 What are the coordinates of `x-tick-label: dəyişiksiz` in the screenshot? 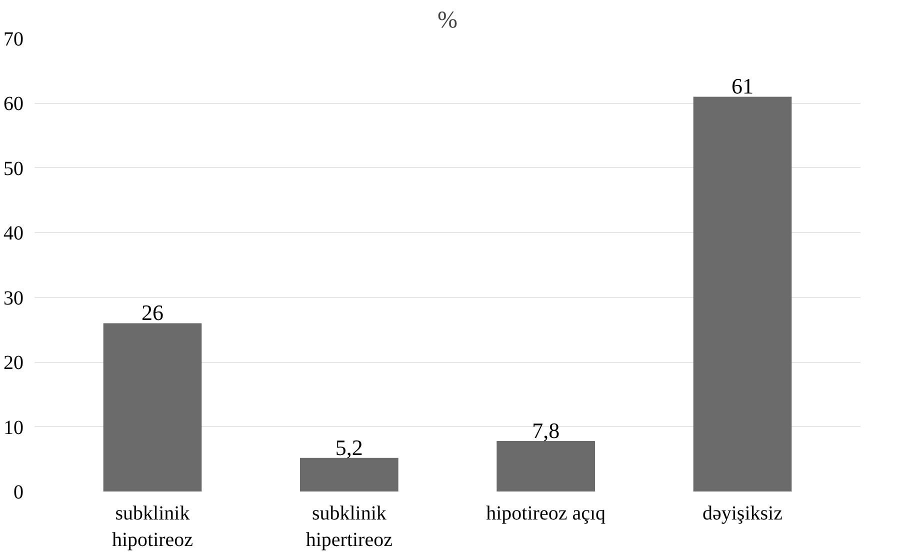 It's located at (742, 513).